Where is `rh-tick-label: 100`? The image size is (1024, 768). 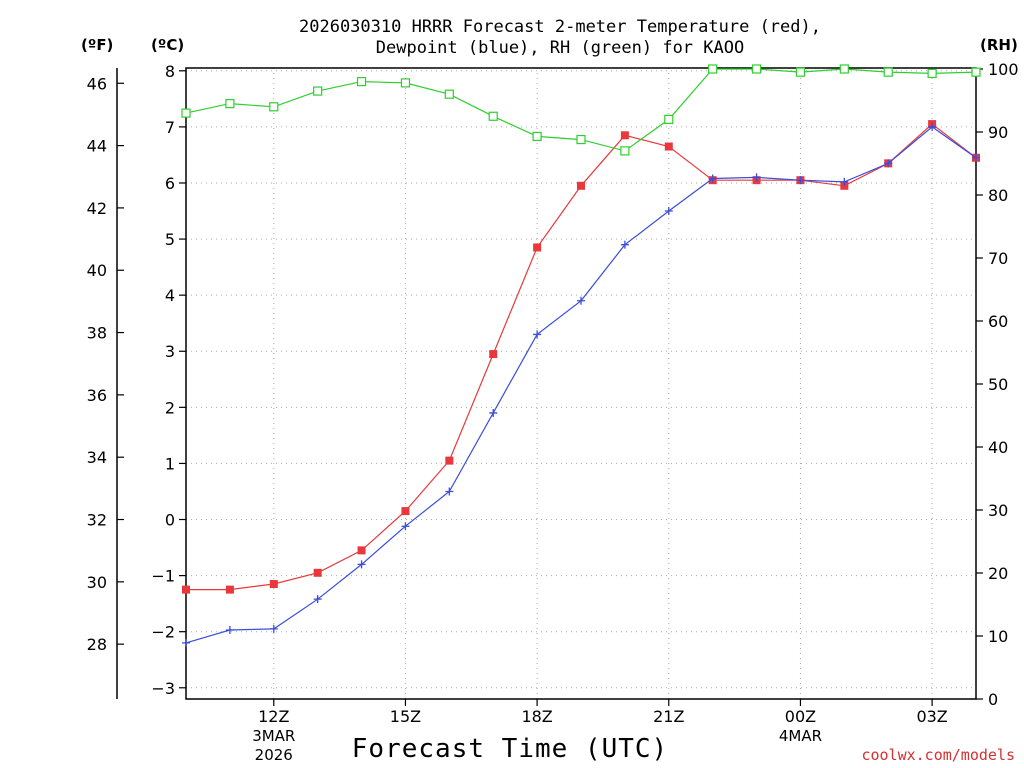
rh-tick-label: 100 is located at coordinates (1003, 69).